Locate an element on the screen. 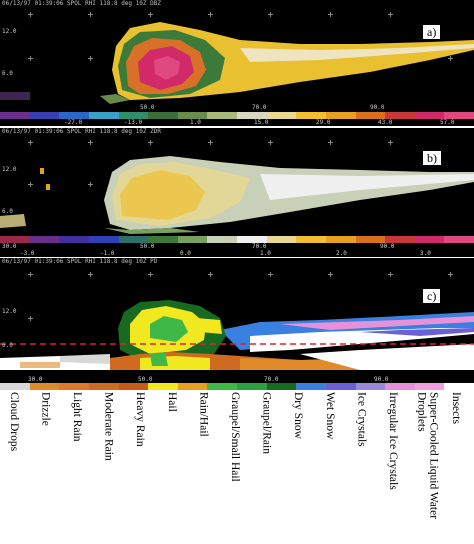 The height and width of the screenshot is (544, 474). colorbar-tick: 90.0 is located at coordinates (381, 379).